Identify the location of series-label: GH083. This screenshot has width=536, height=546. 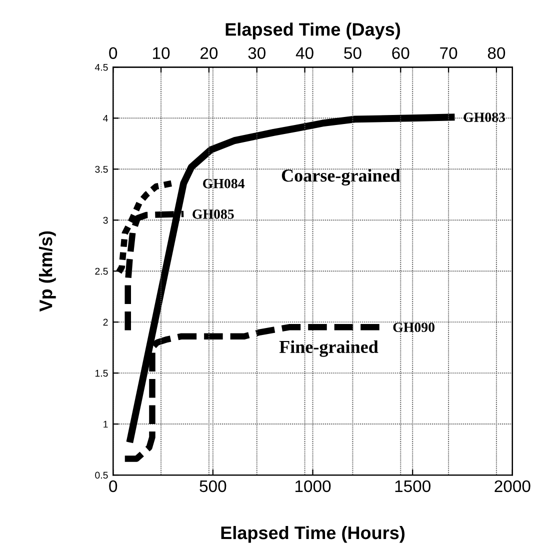
(485, 117).